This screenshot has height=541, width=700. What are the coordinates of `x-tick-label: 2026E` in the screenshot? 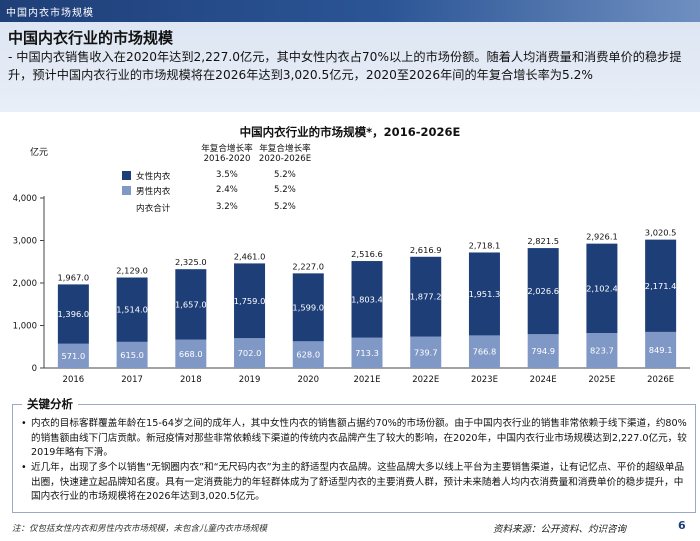 It's located at (660, 380).